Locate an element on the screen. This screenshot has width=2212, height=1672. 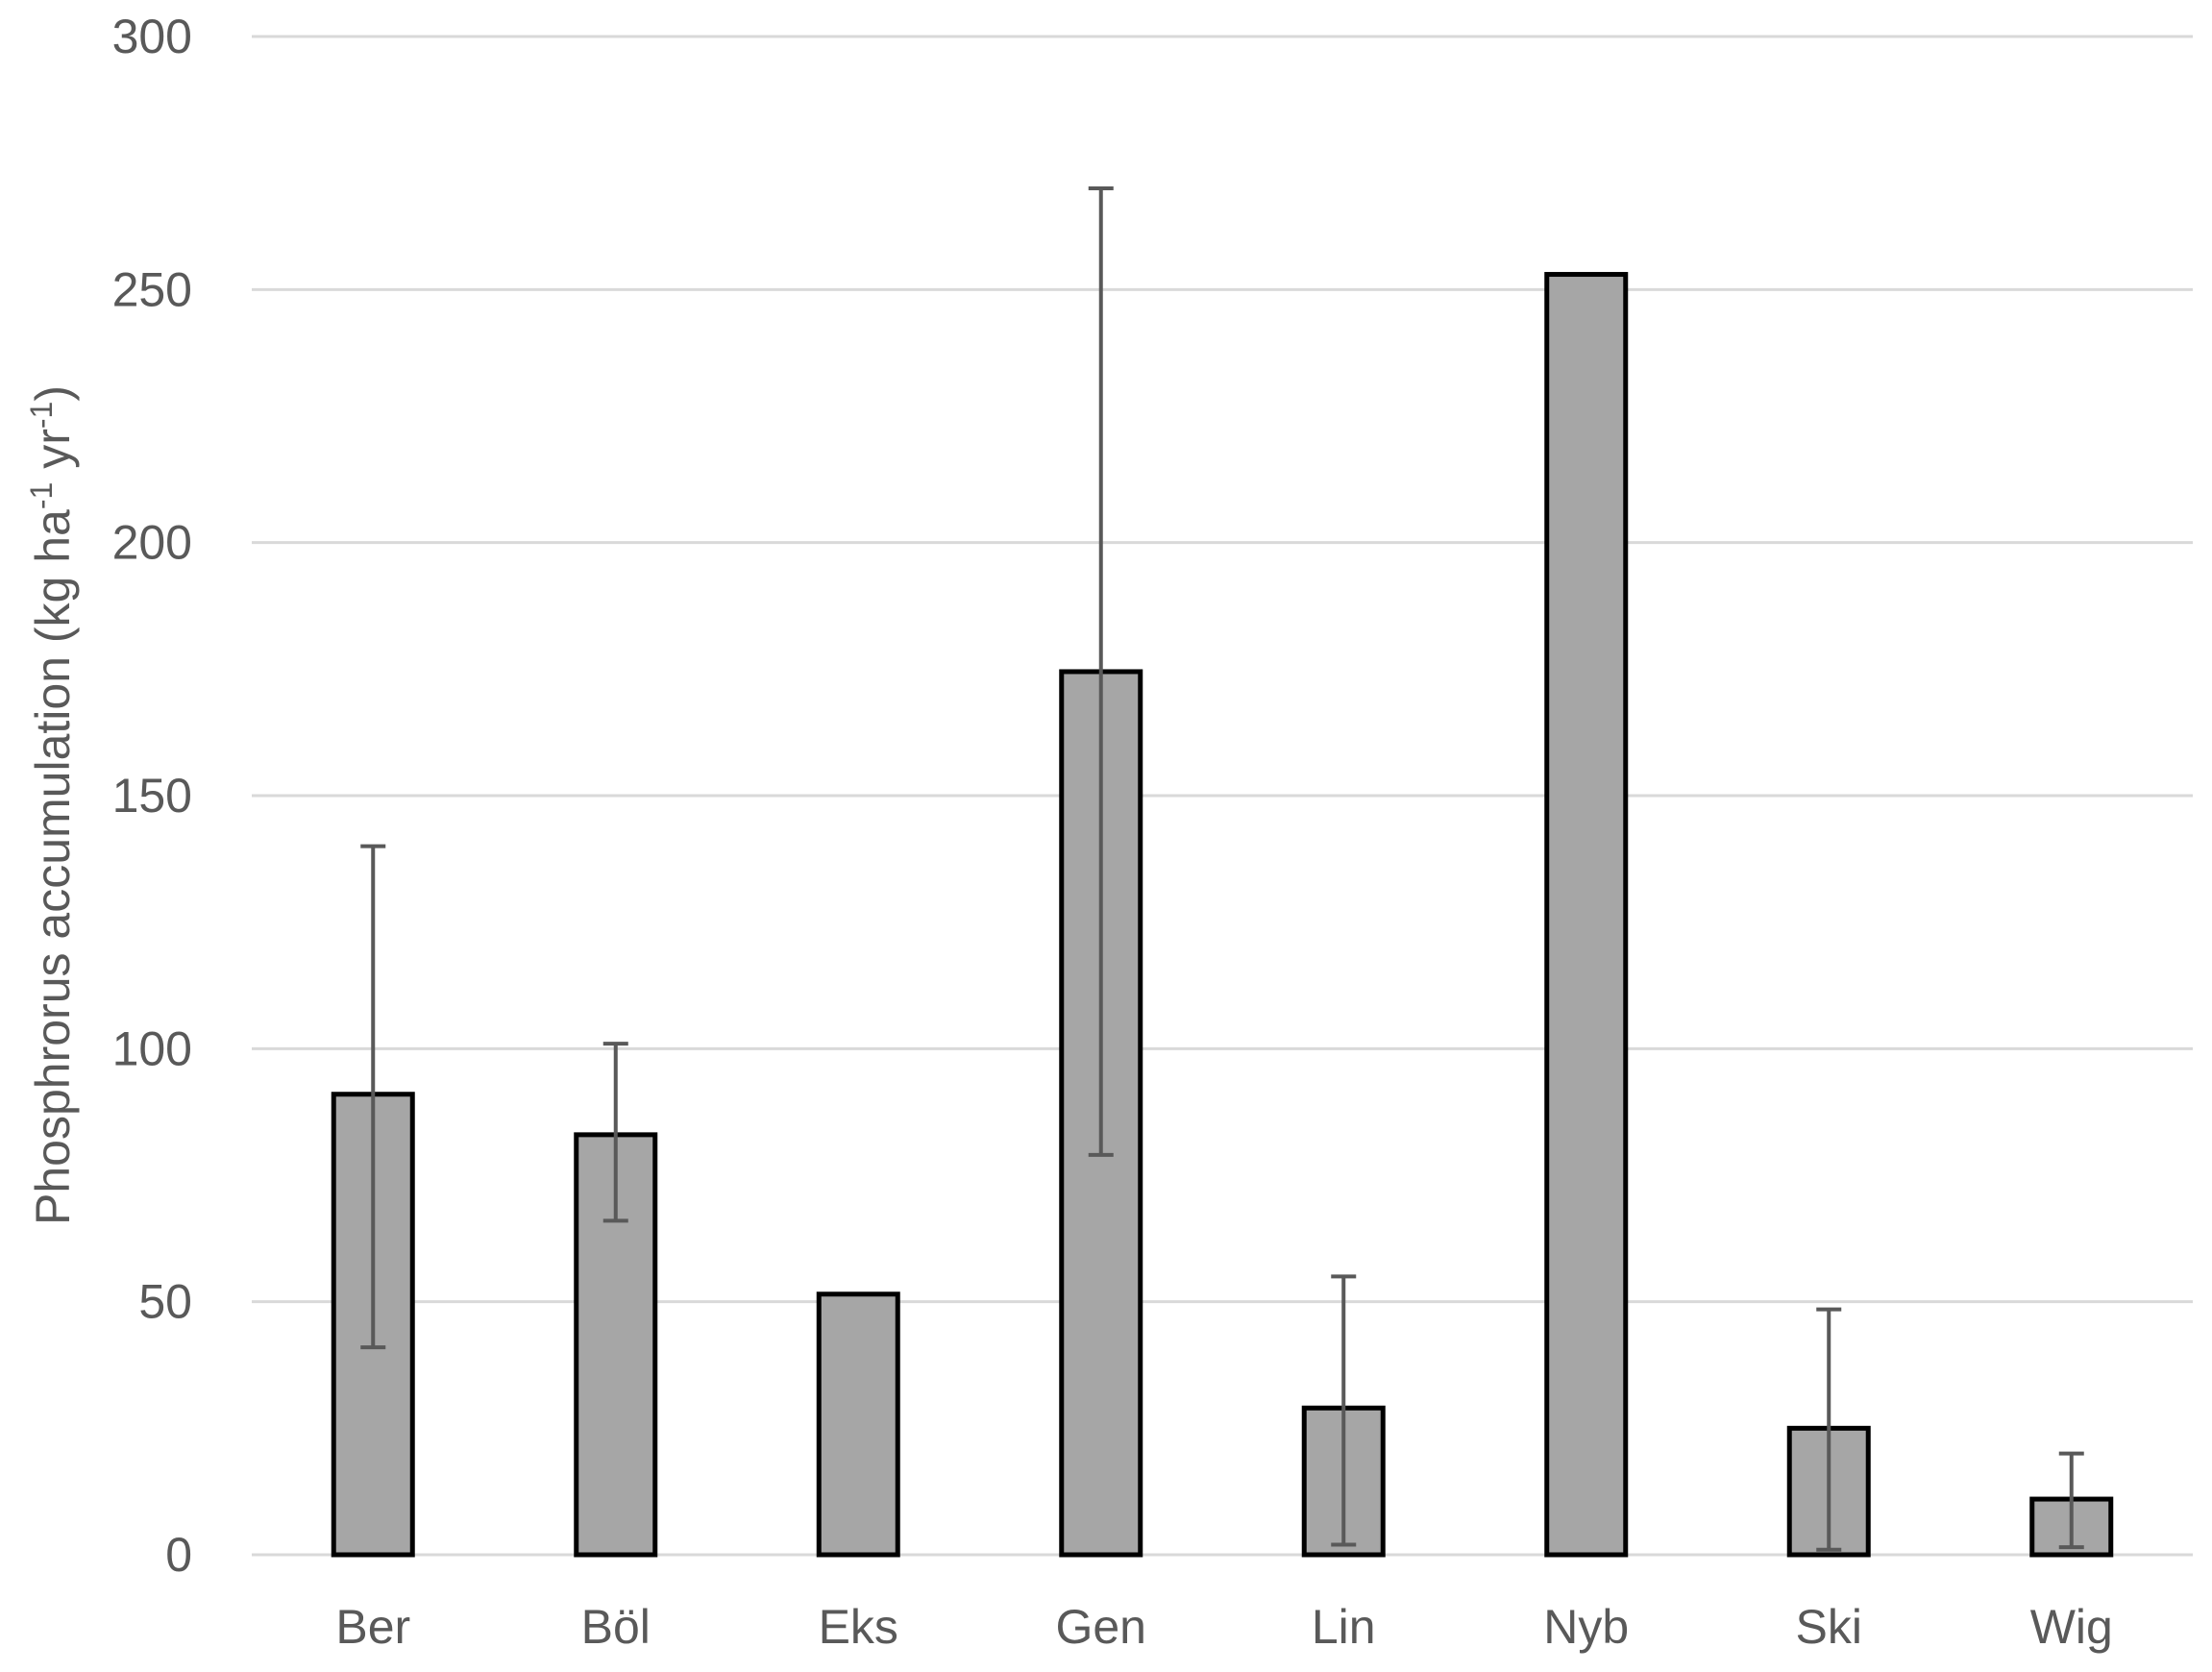
y-tick-label: 150 is located at coordinates (152, 796).